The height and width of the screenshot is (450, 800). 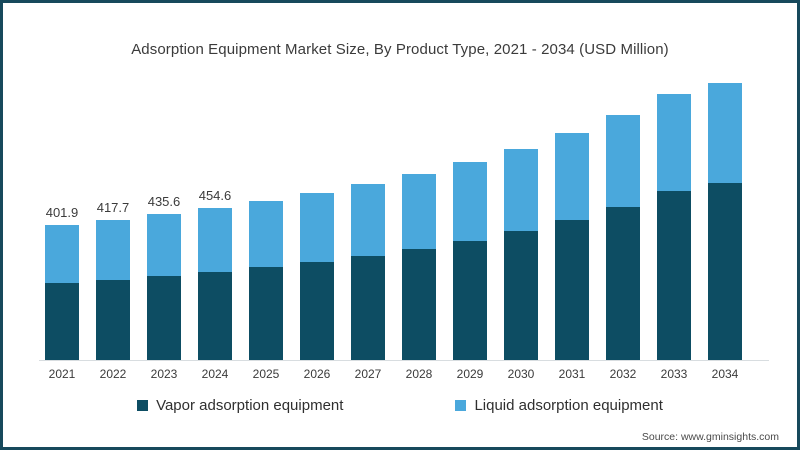 I want to click on x-axis-tick-label: 2022, so click(x=113, y=374).